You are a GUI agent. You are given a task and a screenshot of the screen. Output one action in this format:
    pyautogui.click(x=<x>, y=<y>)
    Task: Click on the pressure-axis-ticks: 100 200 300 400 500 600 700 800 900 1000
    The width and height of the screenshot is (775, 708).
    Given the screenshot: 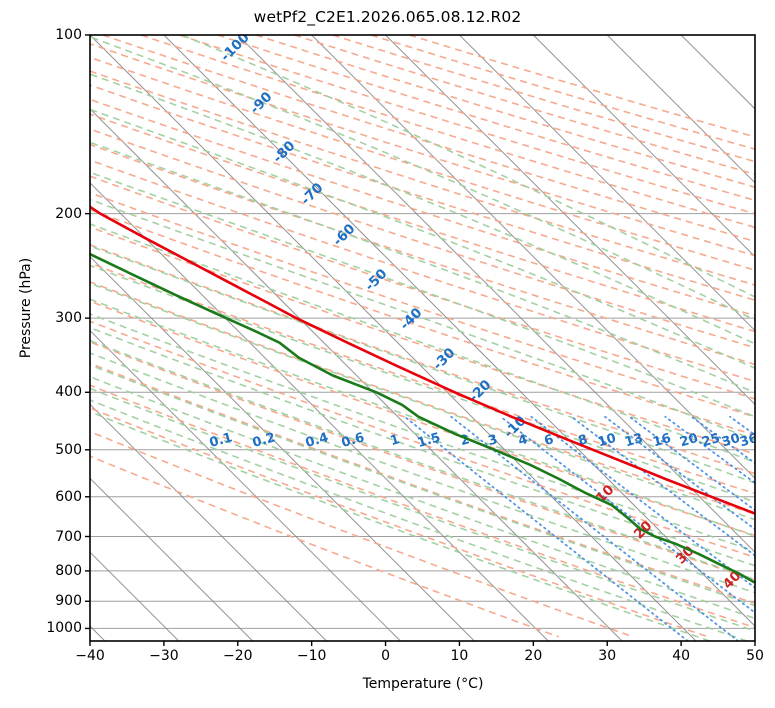 What is the action you would take?
    pyautogui.click(x=56, y=354)
    